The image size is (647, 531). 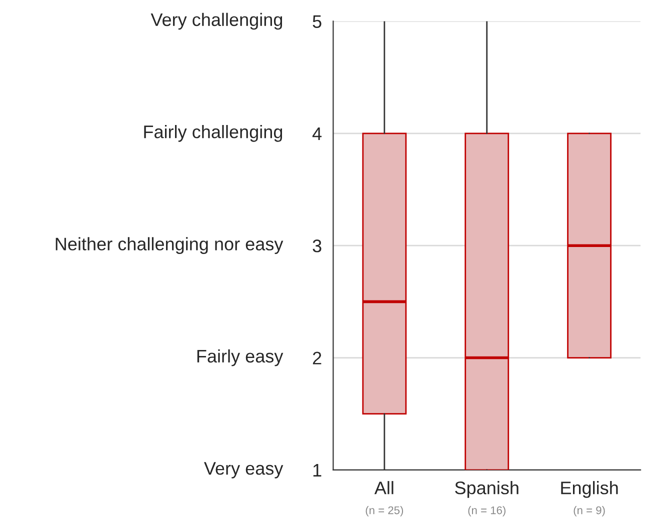 I want to click on x-tick-label: All, so click(x=384, y=487).